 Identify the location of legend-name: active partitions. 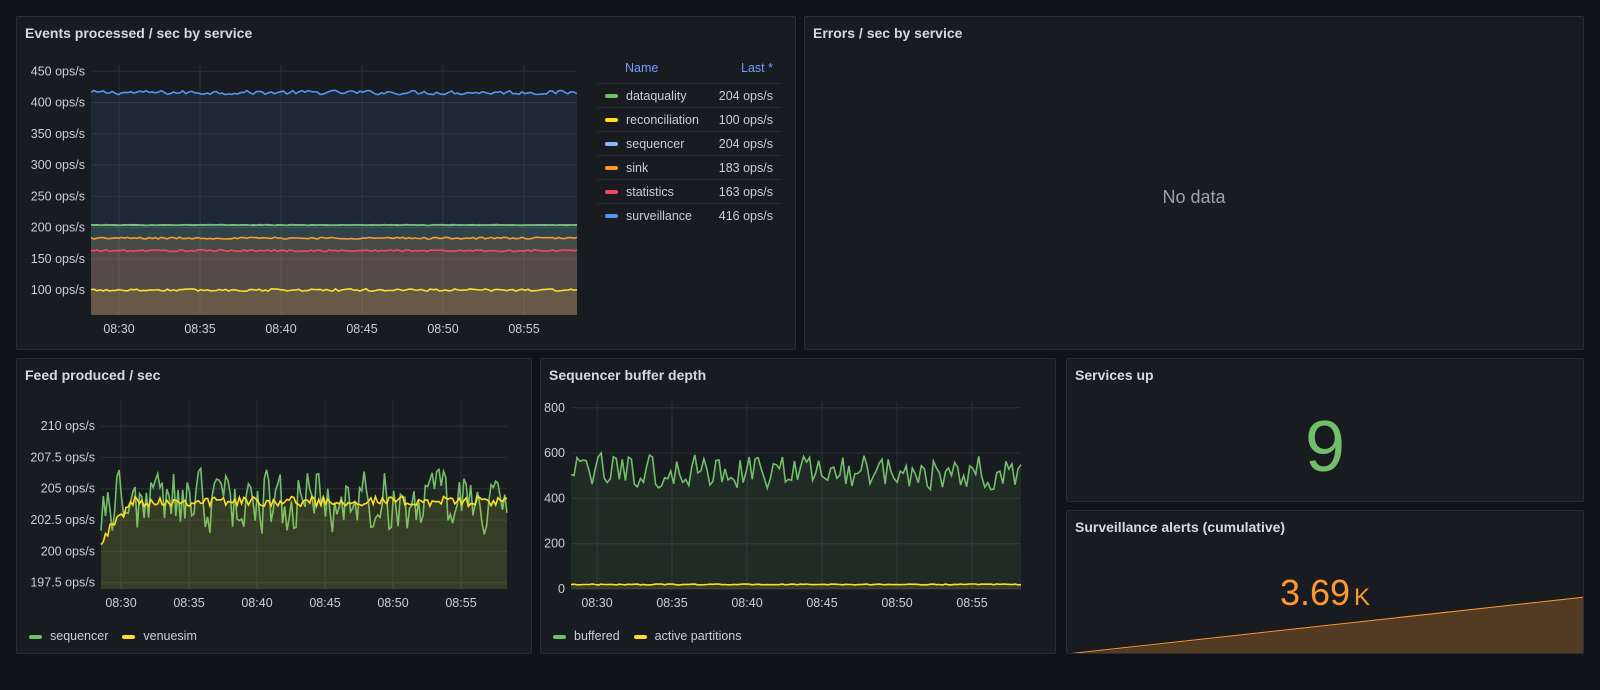
(698, 636).